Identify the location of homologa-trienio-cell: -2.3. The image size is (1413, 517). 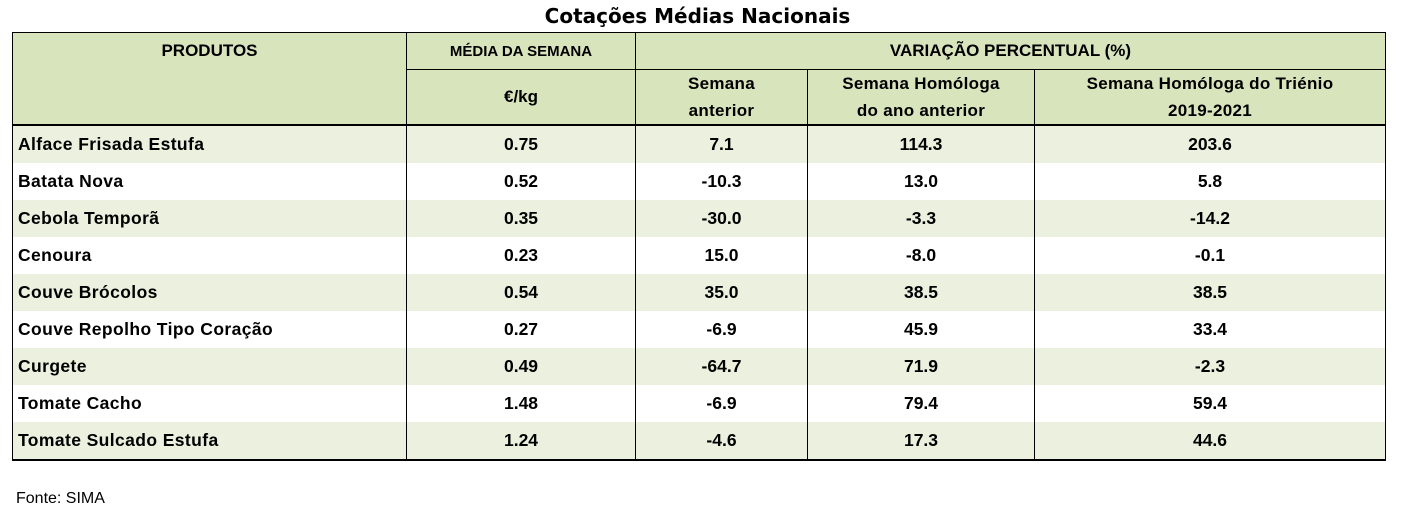
(1210, 366).